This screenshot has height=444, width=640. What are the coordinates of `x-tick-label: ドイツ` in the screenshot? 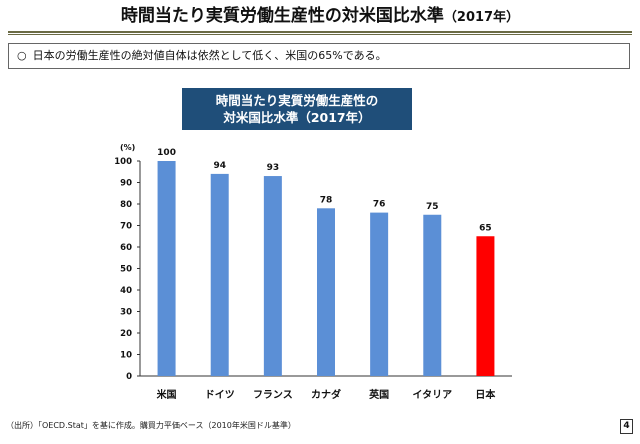 It's located at (220, 395).